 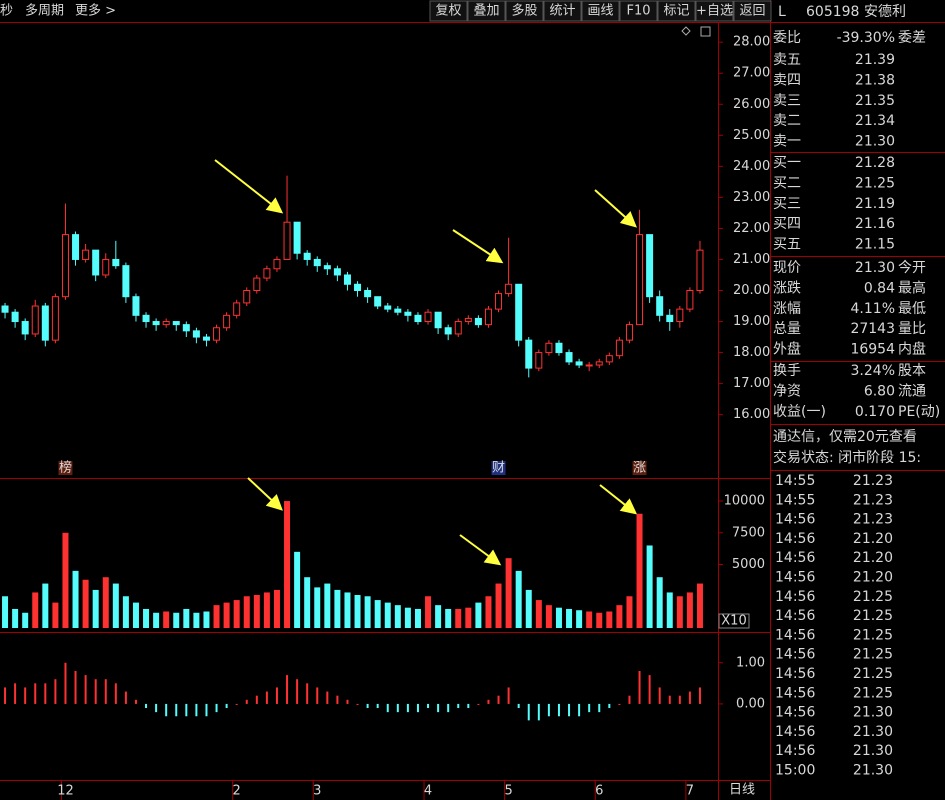 What do you see at coordinates (873, 578) in the screenshot?
I see `trade-price: 21.20` at bounding box center [873, 578].